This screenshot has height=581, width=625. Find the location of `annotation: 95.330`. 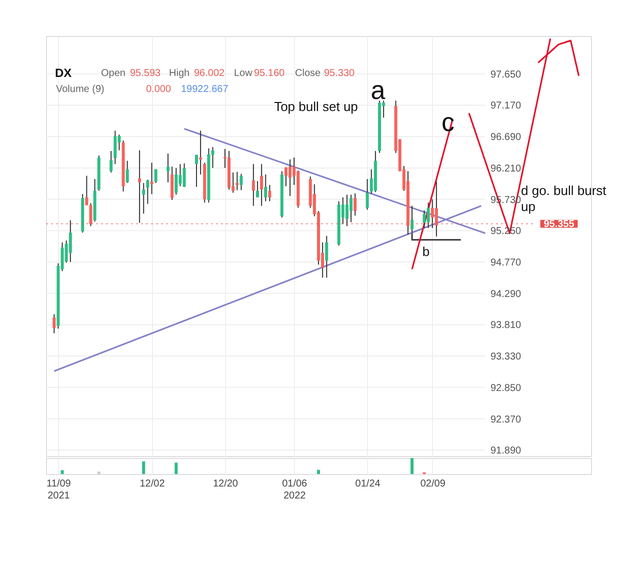

annotation: 95.330 is located at coordinates (340, 73).